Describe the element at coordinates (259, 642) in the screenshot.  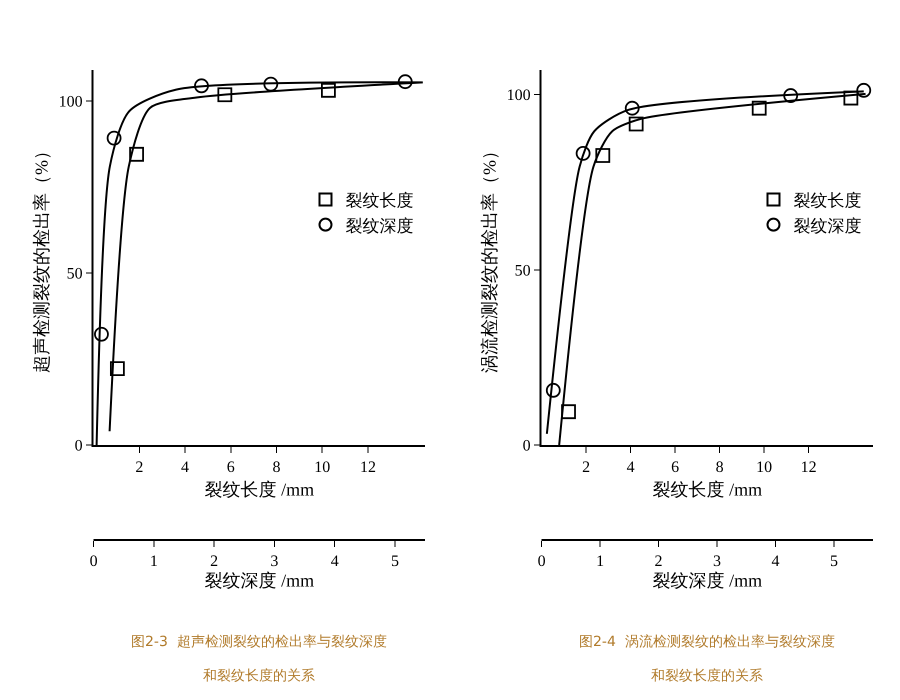
I see `caption: 图2-3 超声检测裂纹的检出率与裂纹深度` at that location.